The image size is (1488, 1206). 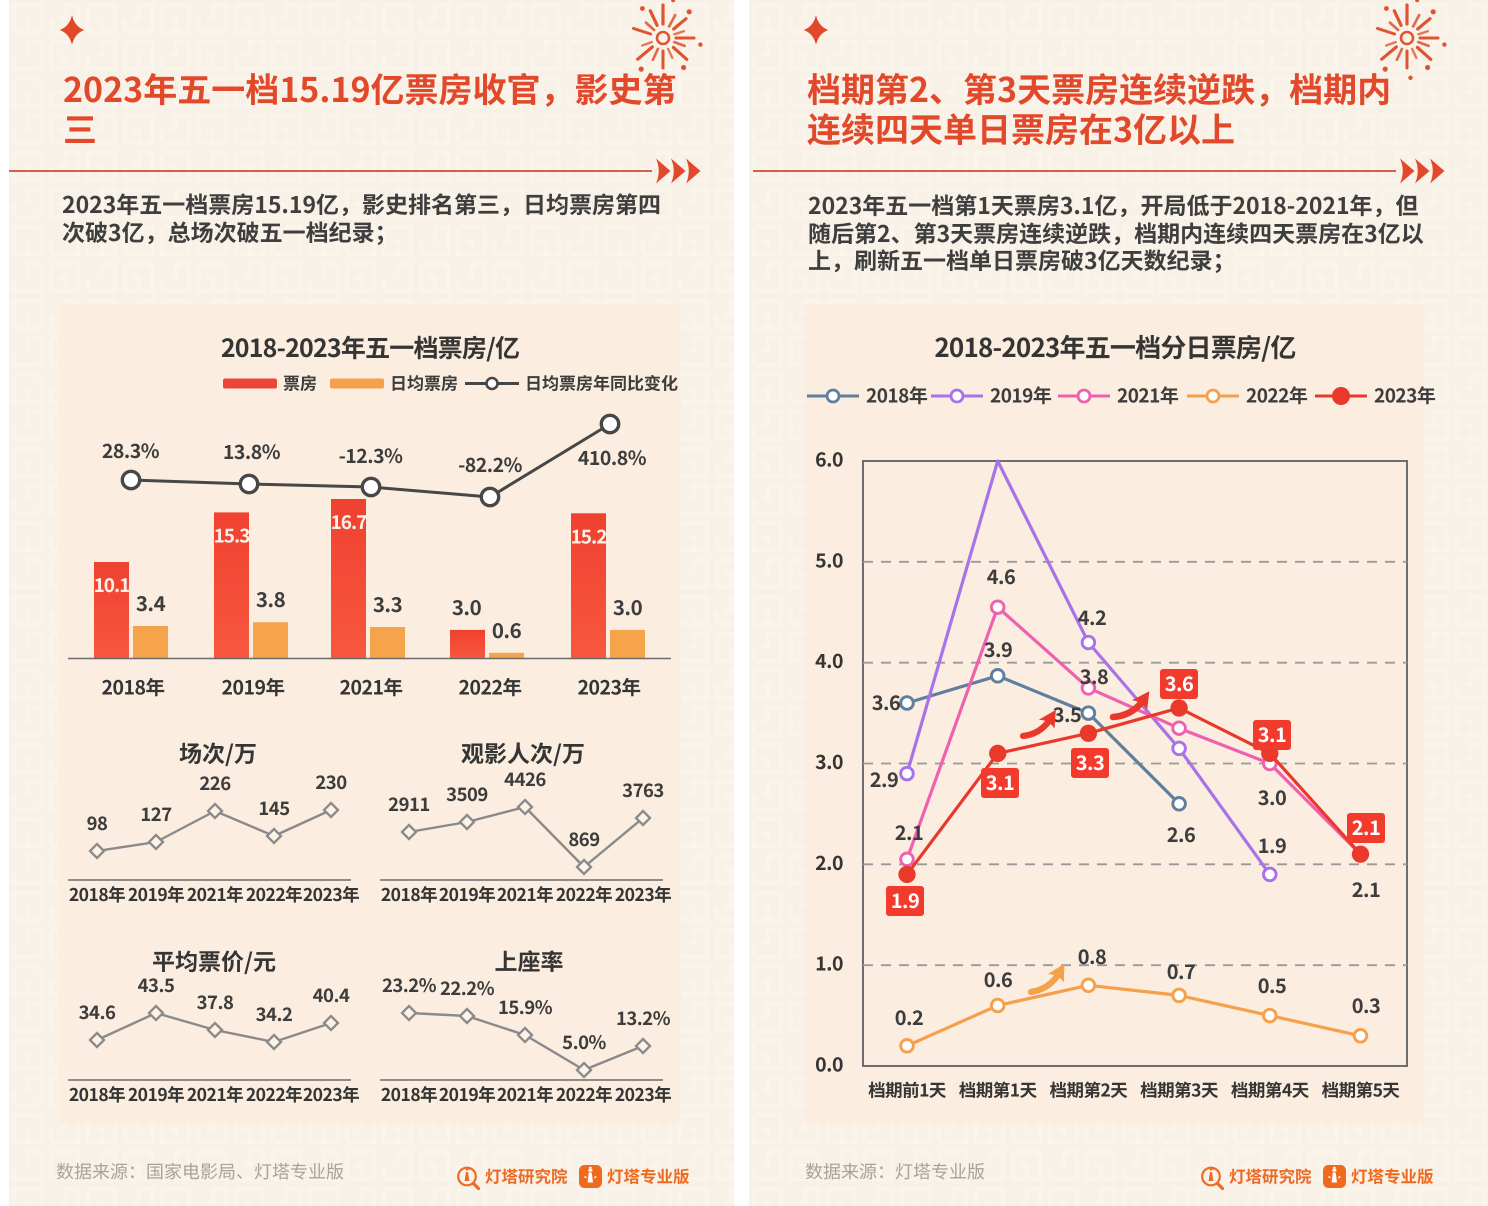 I want to click on svg-text: 4.0, so click(x=829, y=659).